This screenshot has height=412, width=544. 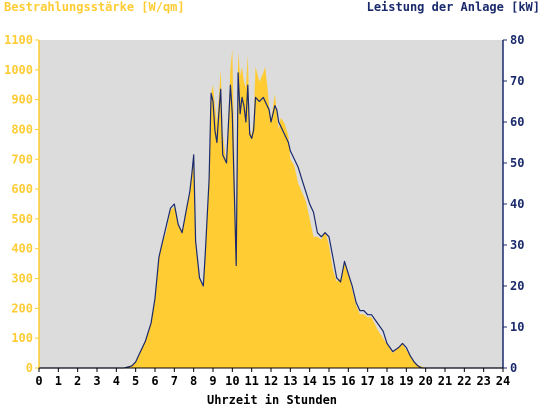 What do you see at coordinates (94, 7) in the screenshot?
I see `left-axis-title: Bestrahlungsstärke [W/qm]` at bounding box center [94, 7].